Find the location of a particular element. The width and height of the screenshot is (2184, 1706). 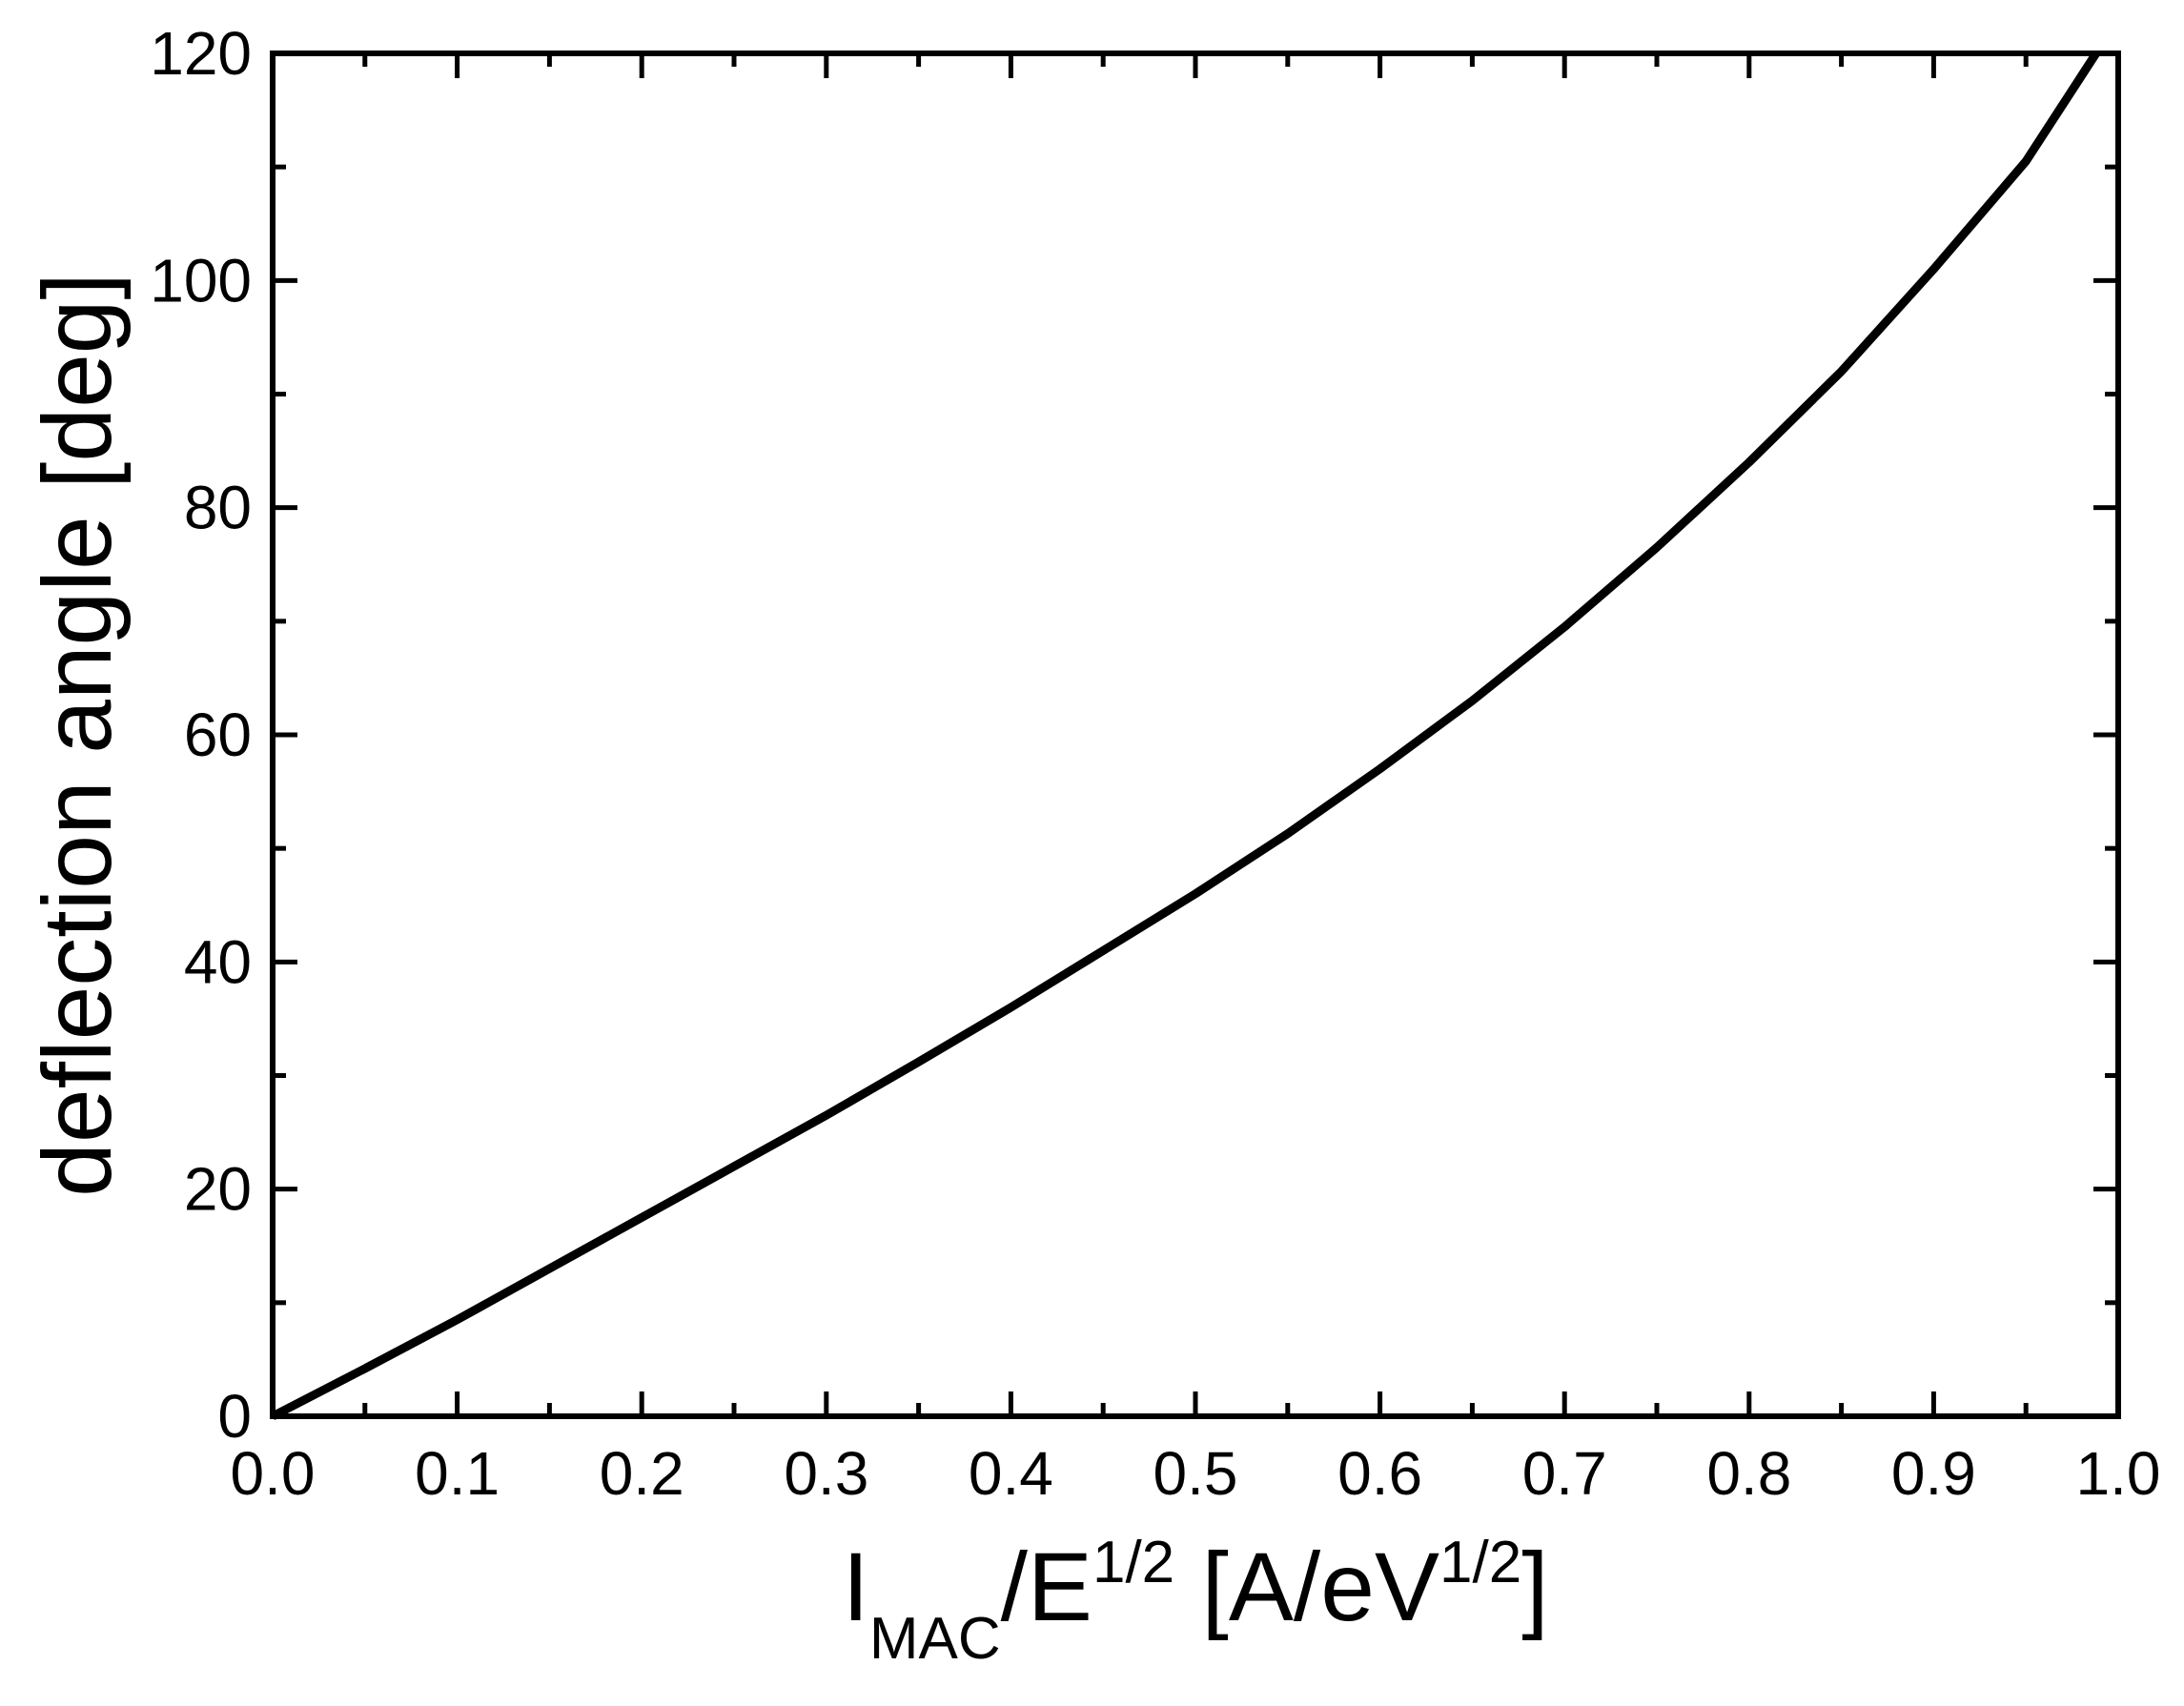

x-axis-label-part: ] is located at coordinates (1535, 1587).